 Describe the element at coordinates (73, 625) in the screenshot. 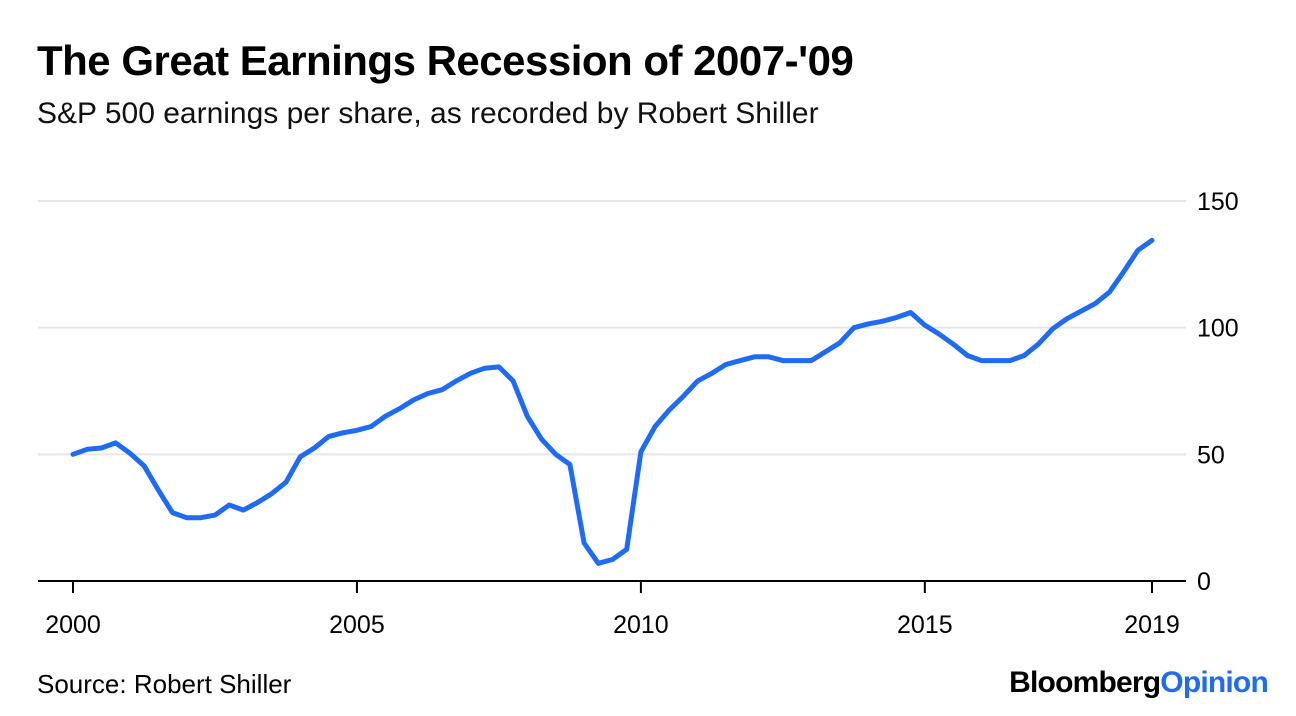

I see `x-tick-label: 2000` at that location.